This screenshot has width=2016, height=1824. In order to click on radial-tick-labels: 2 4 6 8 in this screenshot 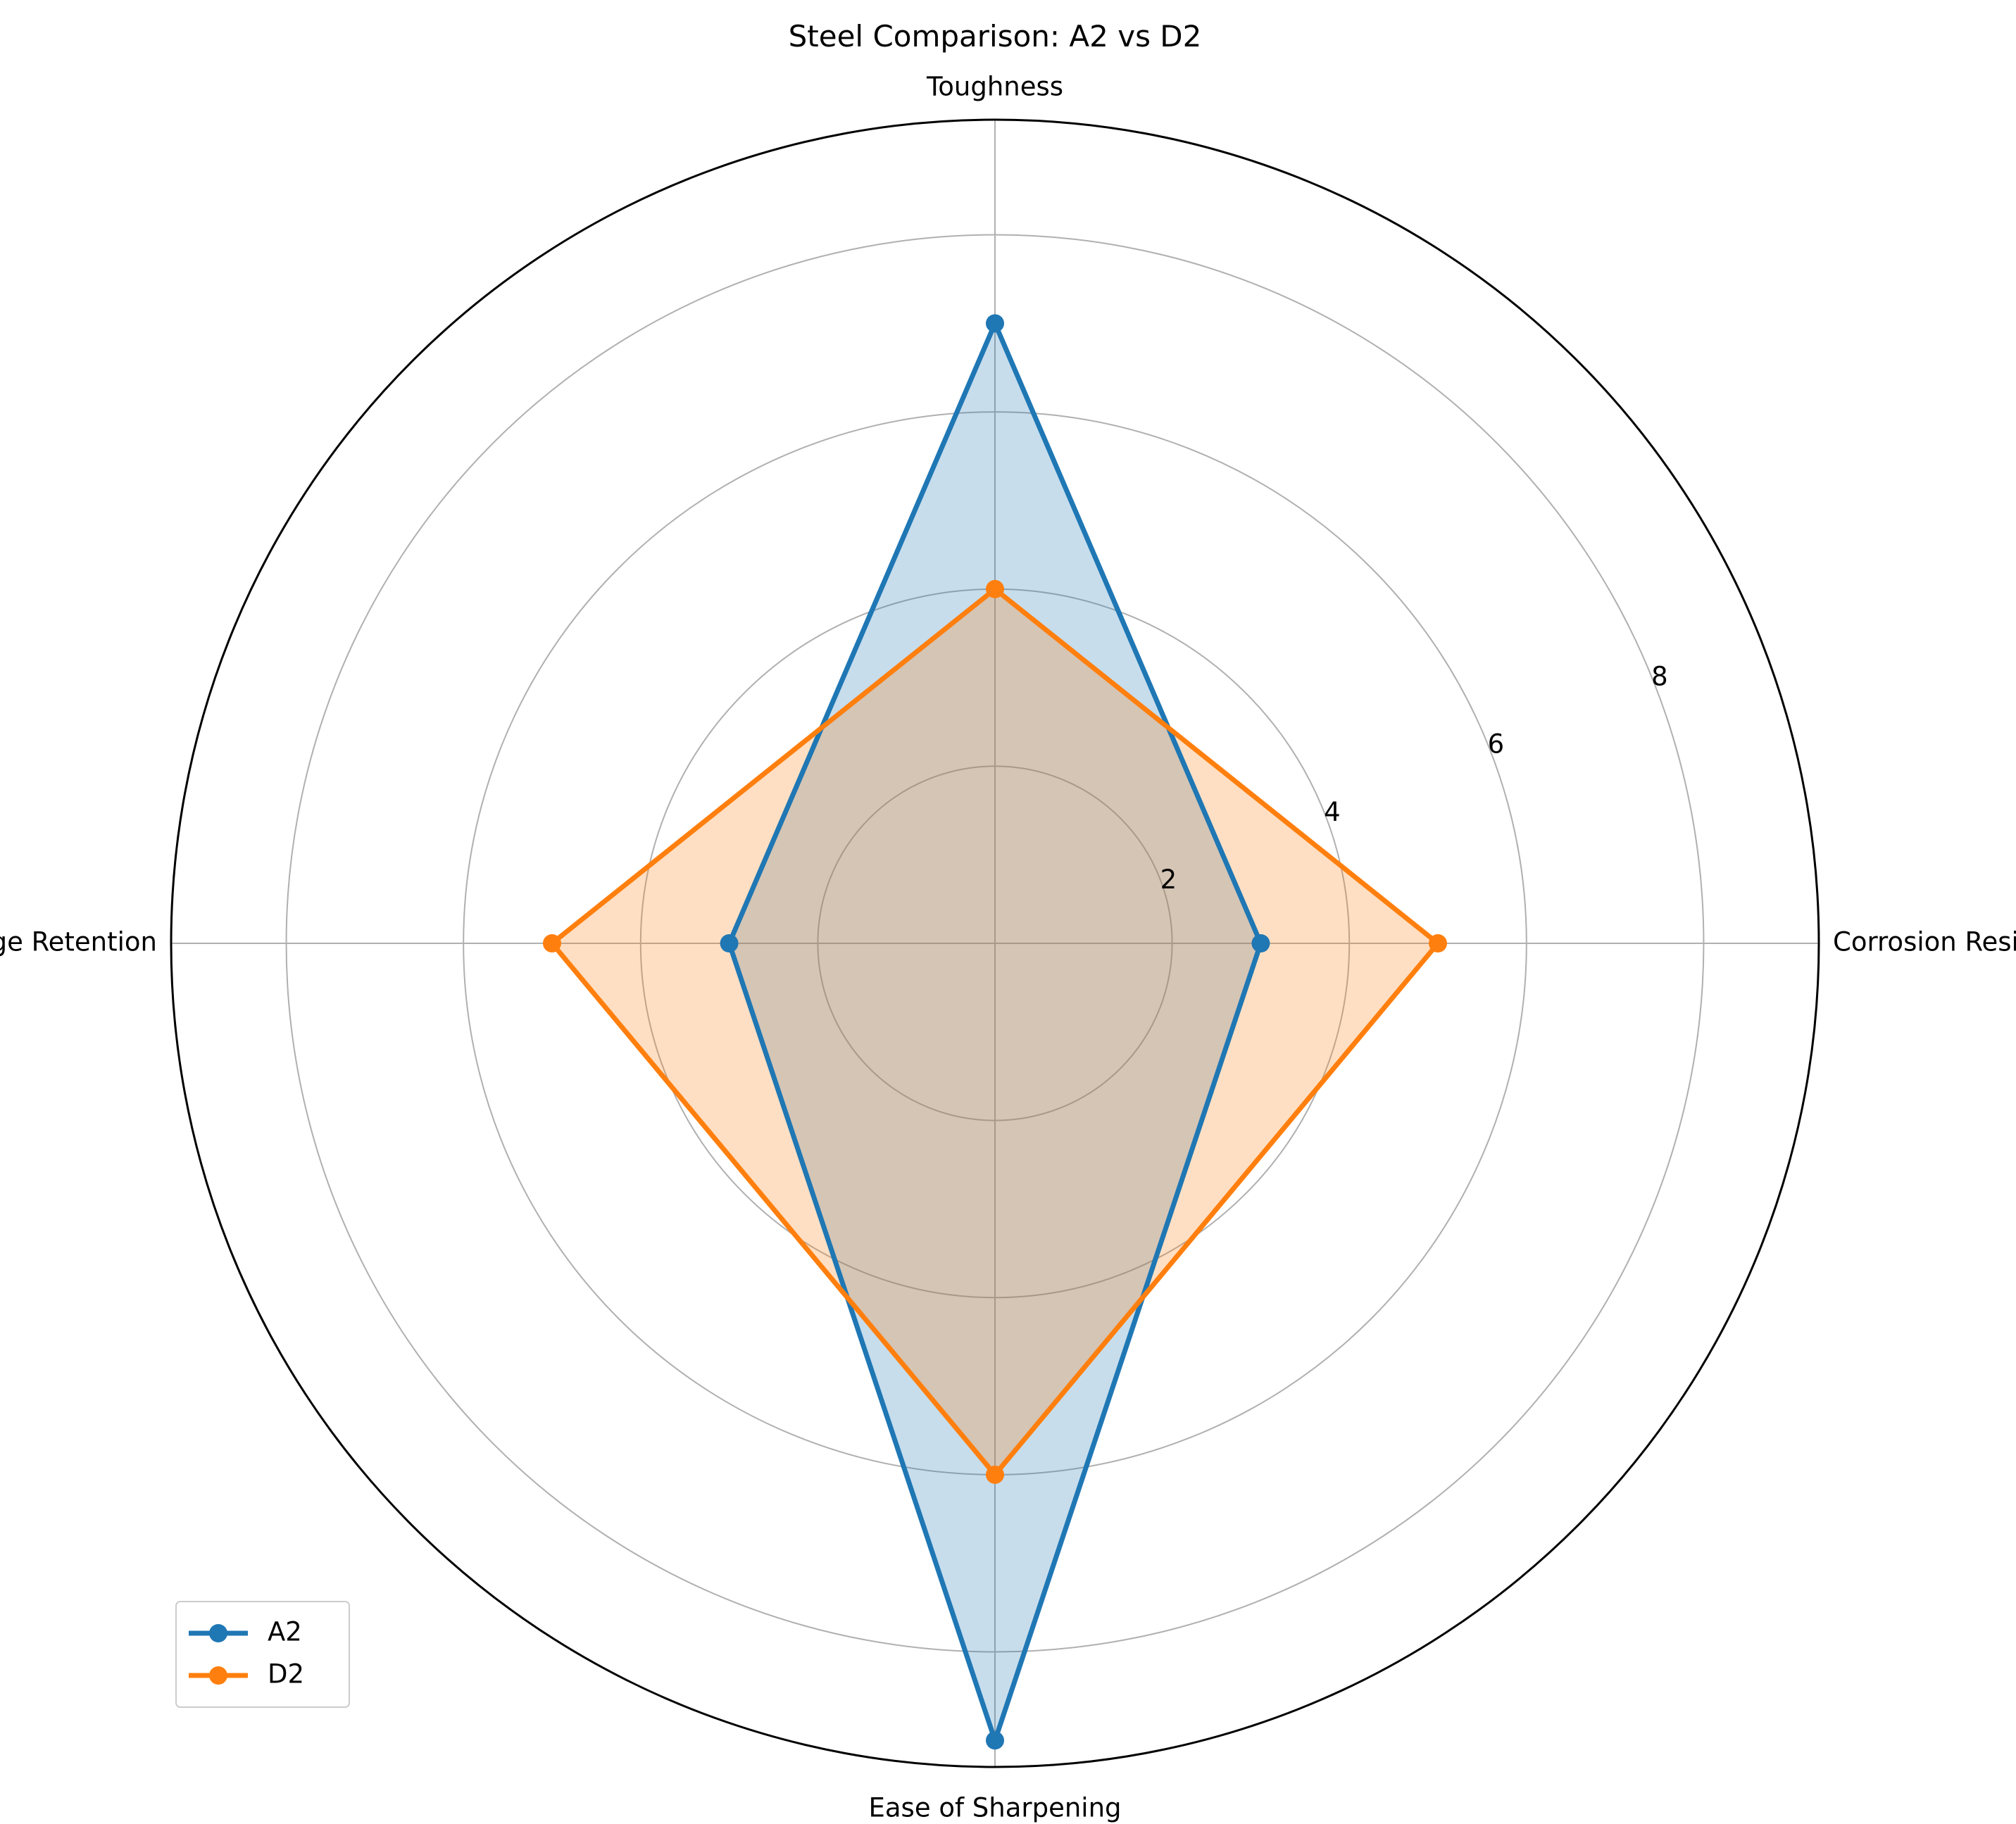, I will do `click(1414, 778)`.